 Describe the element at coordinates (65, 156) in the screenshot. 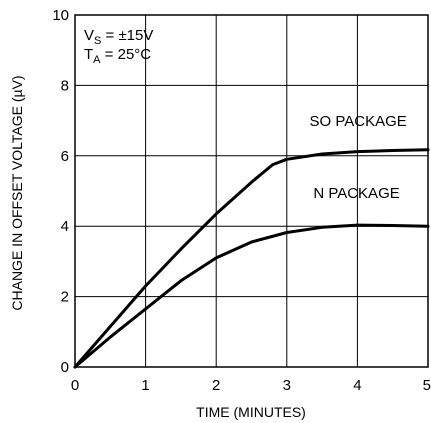

I see `y-tick-label: 6` at that location.